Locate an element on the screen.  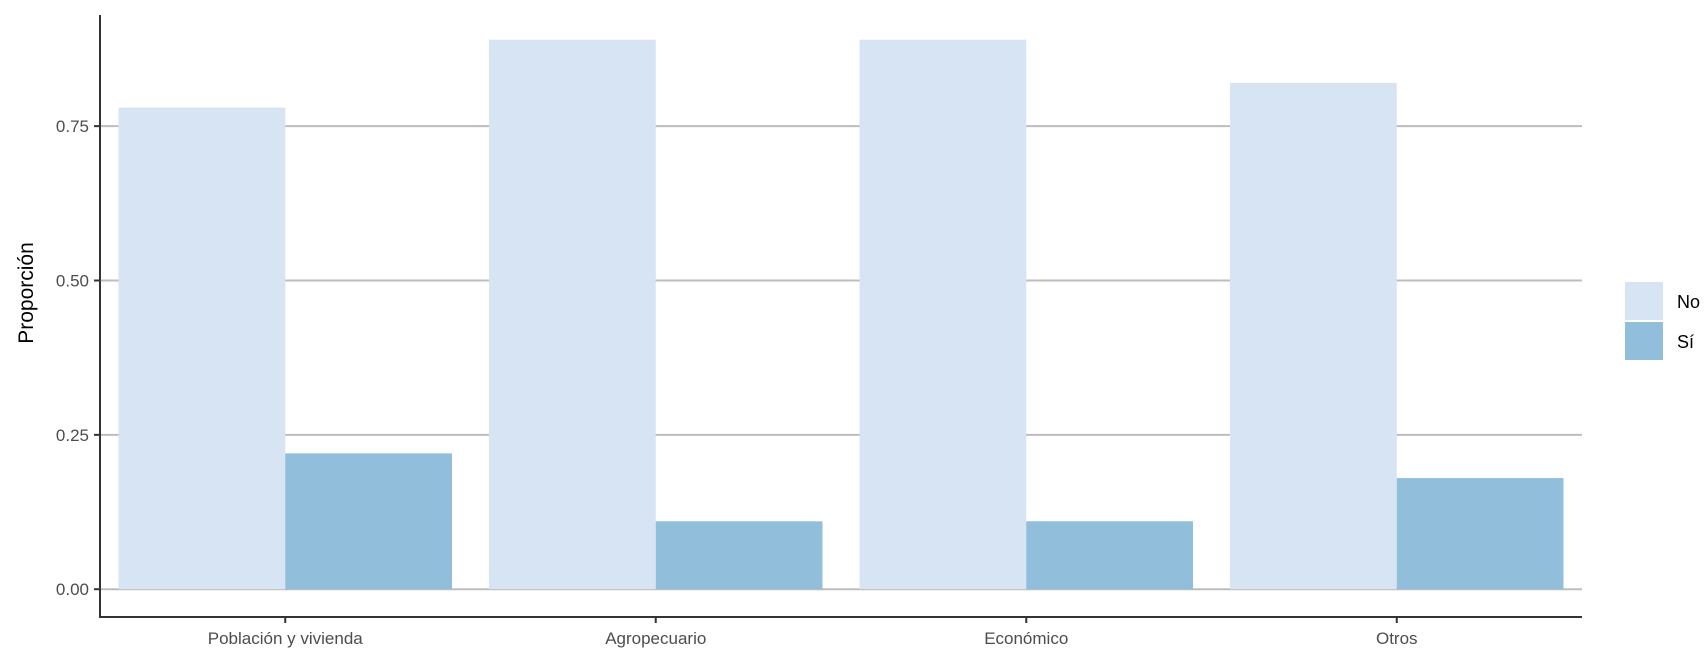
legend-key-no is located at coordinates (1644, 301).